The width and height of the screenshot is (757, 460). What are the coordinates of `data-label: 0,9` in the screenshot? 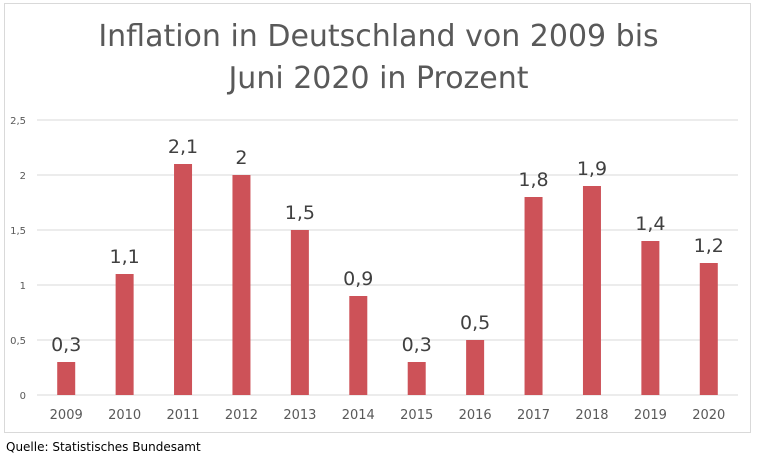 It's located at (358, 279).